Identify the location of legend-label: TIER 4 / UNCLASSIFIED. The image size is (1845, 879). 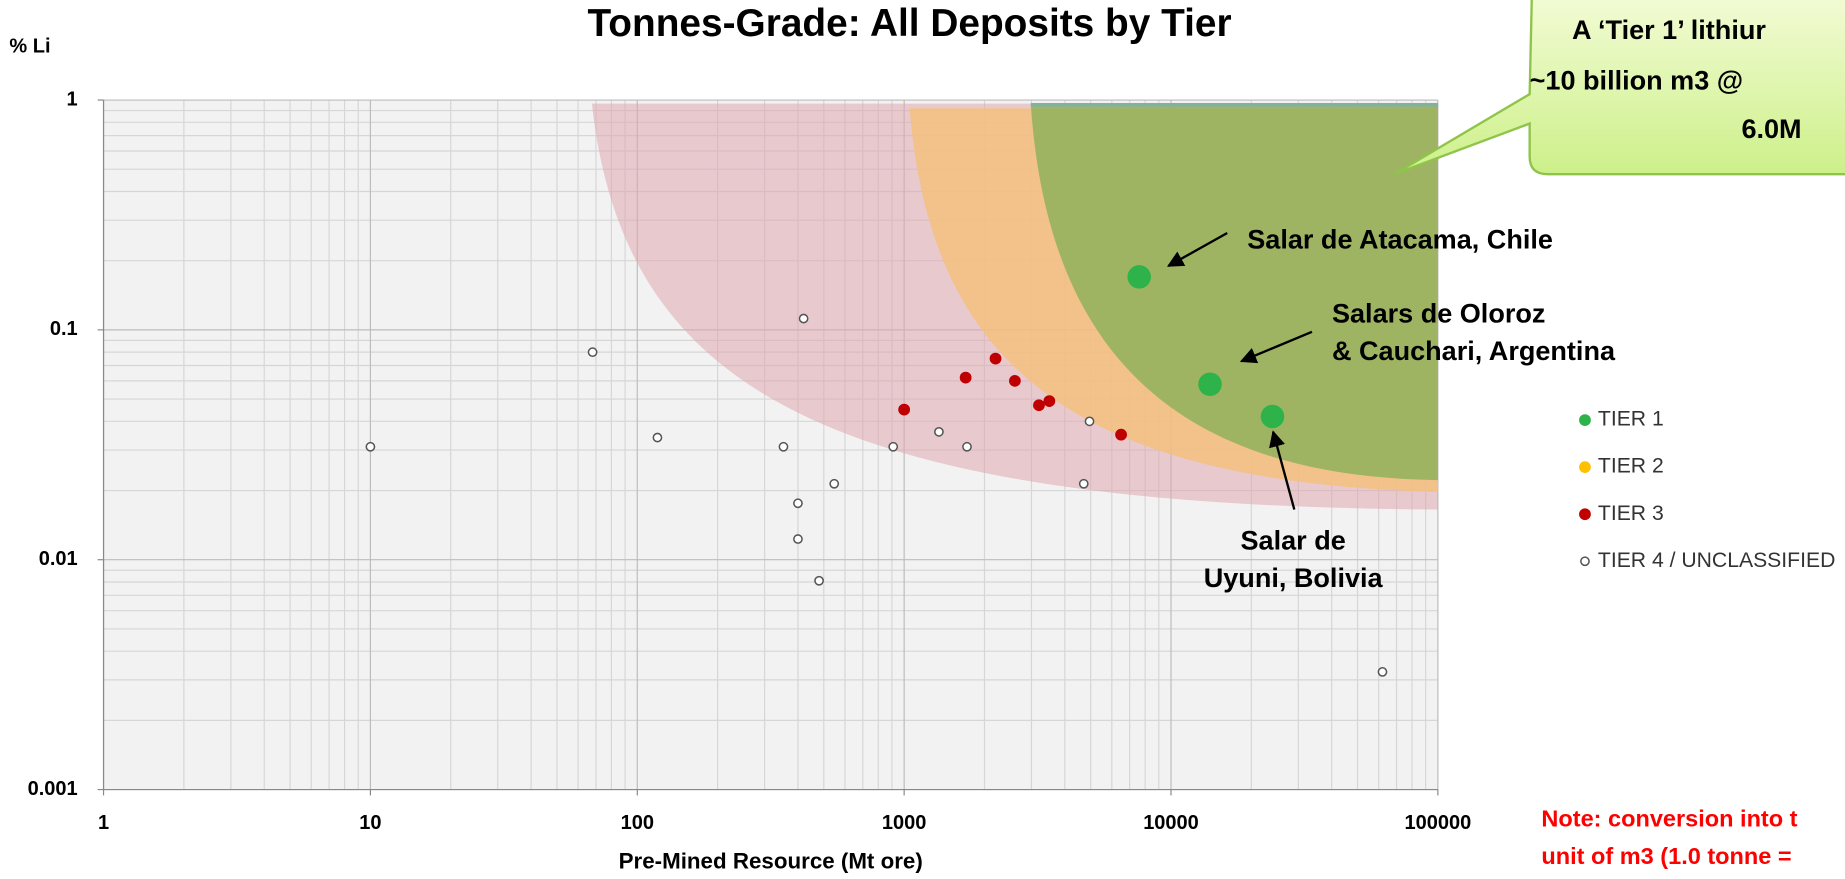
(1716, 560).